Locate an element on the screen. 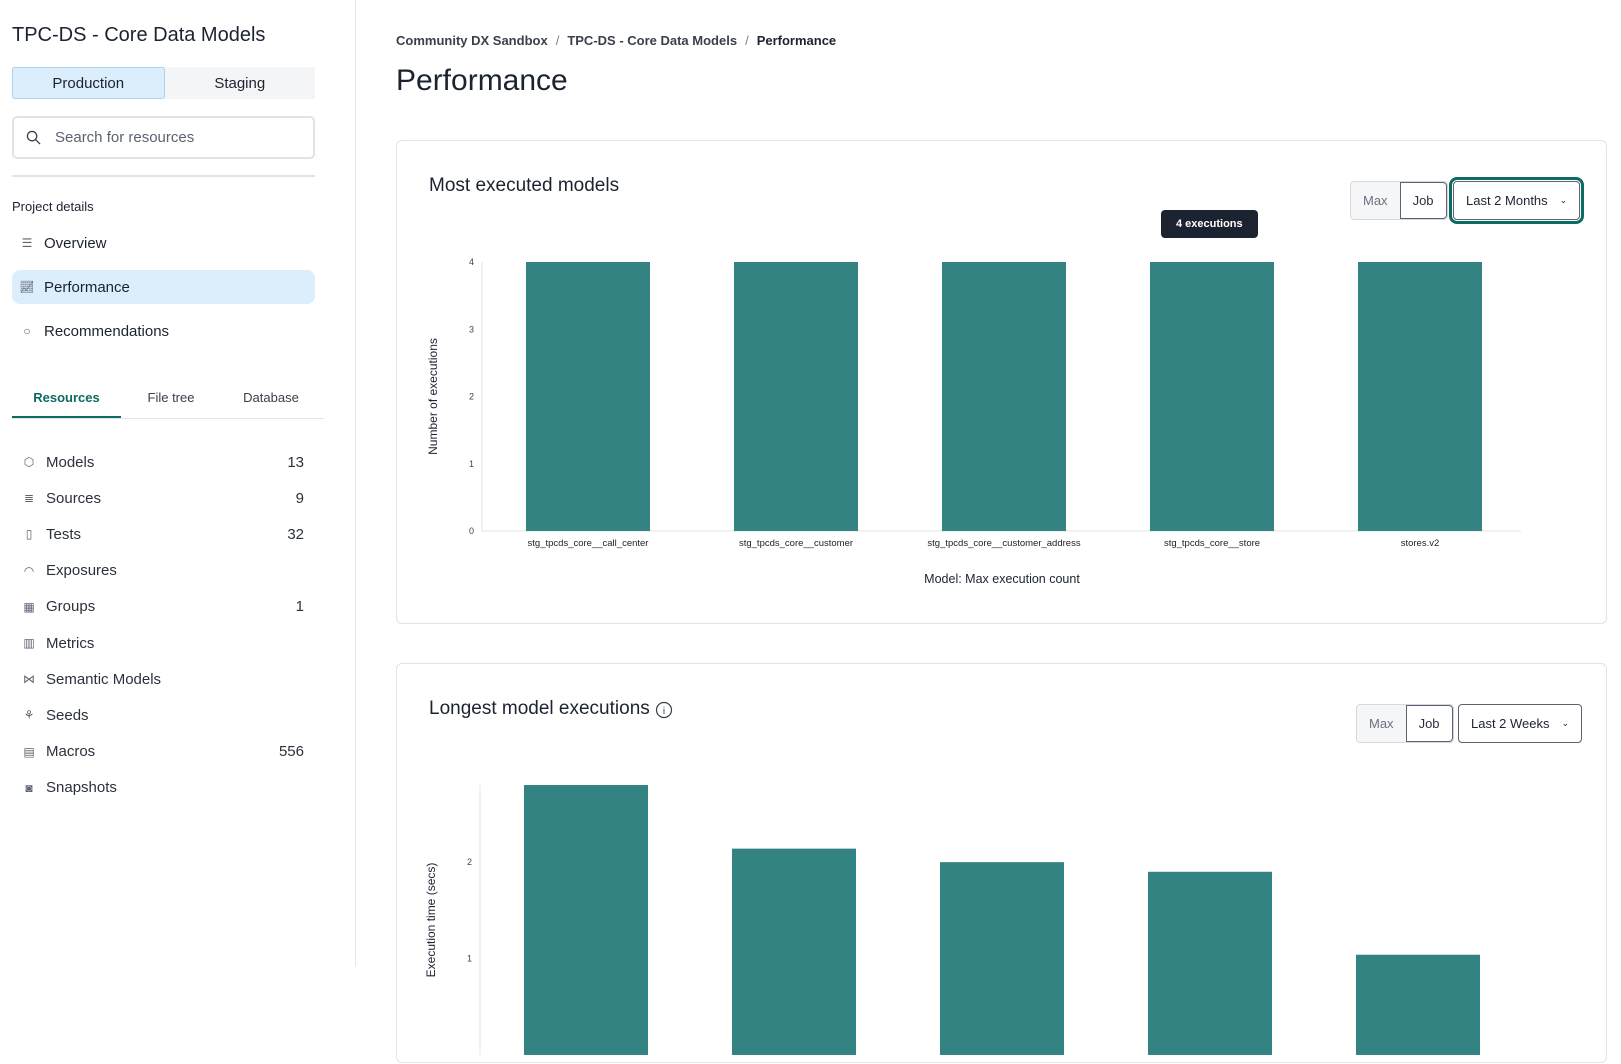 Image resolution: width=1621 pixels, height=1064 pixels. y-tick-label: 3 is located at coordinates (471, 329).